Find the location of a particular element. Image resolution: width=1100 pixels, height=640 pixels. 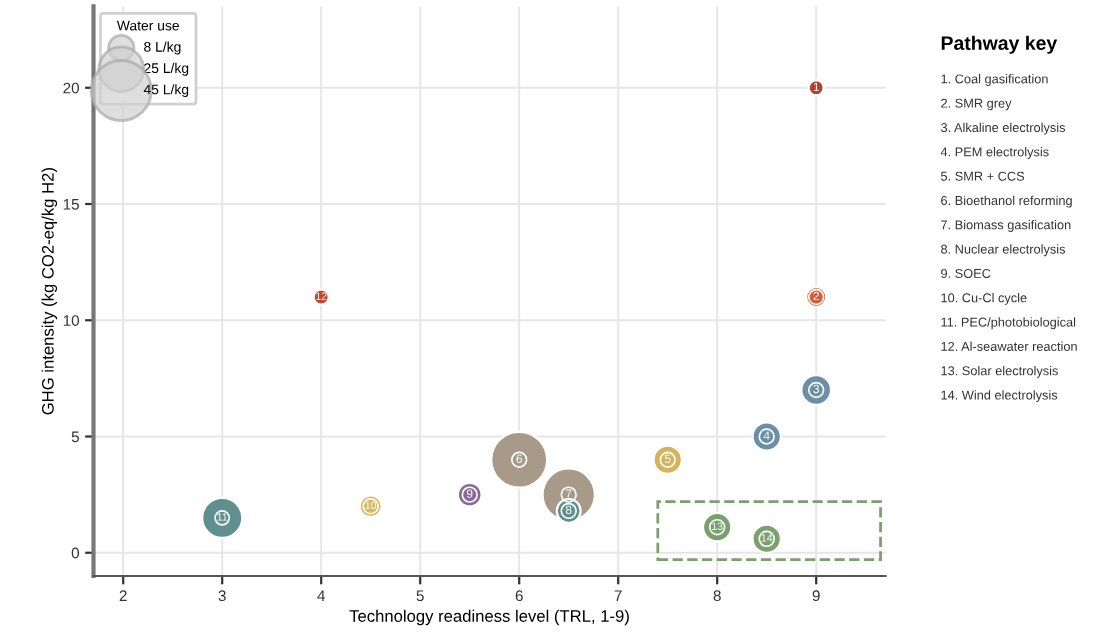

text: Pathway key is located at coordinates (999, 44).